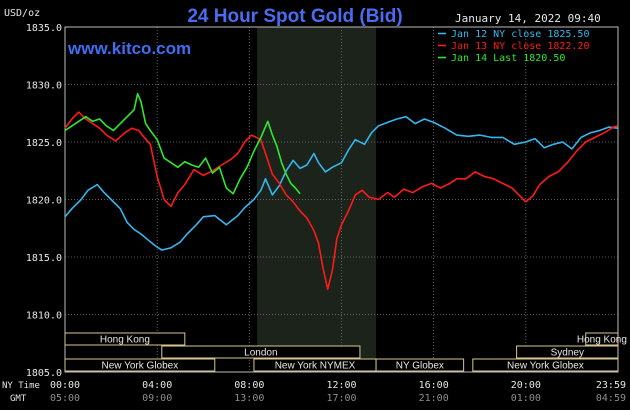 This screenshot has width=630, height=410. What do you see at coordinates (44, 373) in the screenshot?
I see `y-tick-label: 1805.0` at bounding box center [44, 373].